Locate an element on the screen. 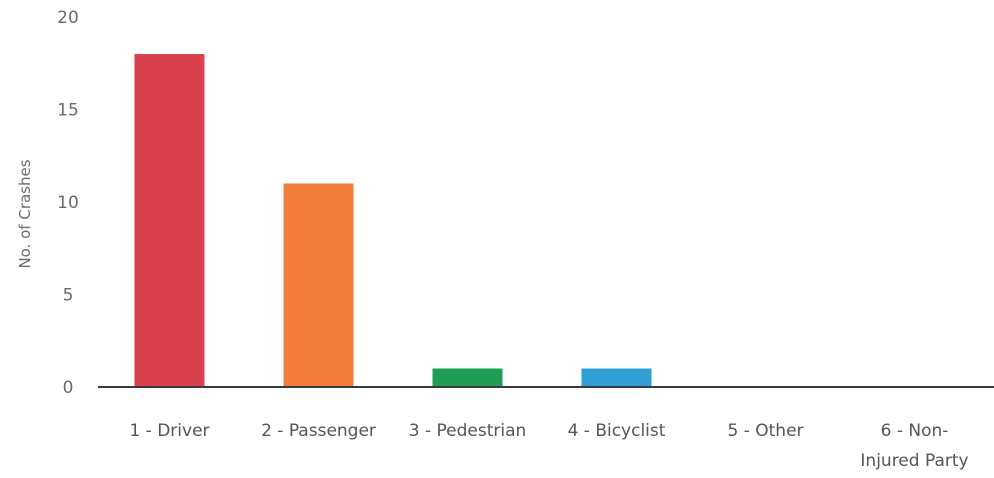 This screenshot has height=478, width=994. y-tick-label: 5 is located at coordinates (68, 296).